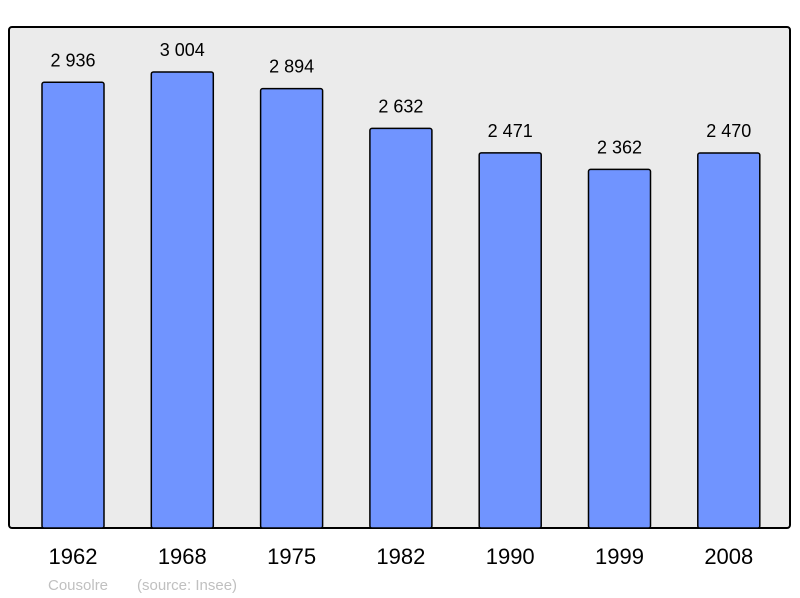 The height and width of the screenshot is (598, 800). Describe the element at coordinates (291, 67) in the screenshot. I see `data-label-1975: 2 894` at that location.